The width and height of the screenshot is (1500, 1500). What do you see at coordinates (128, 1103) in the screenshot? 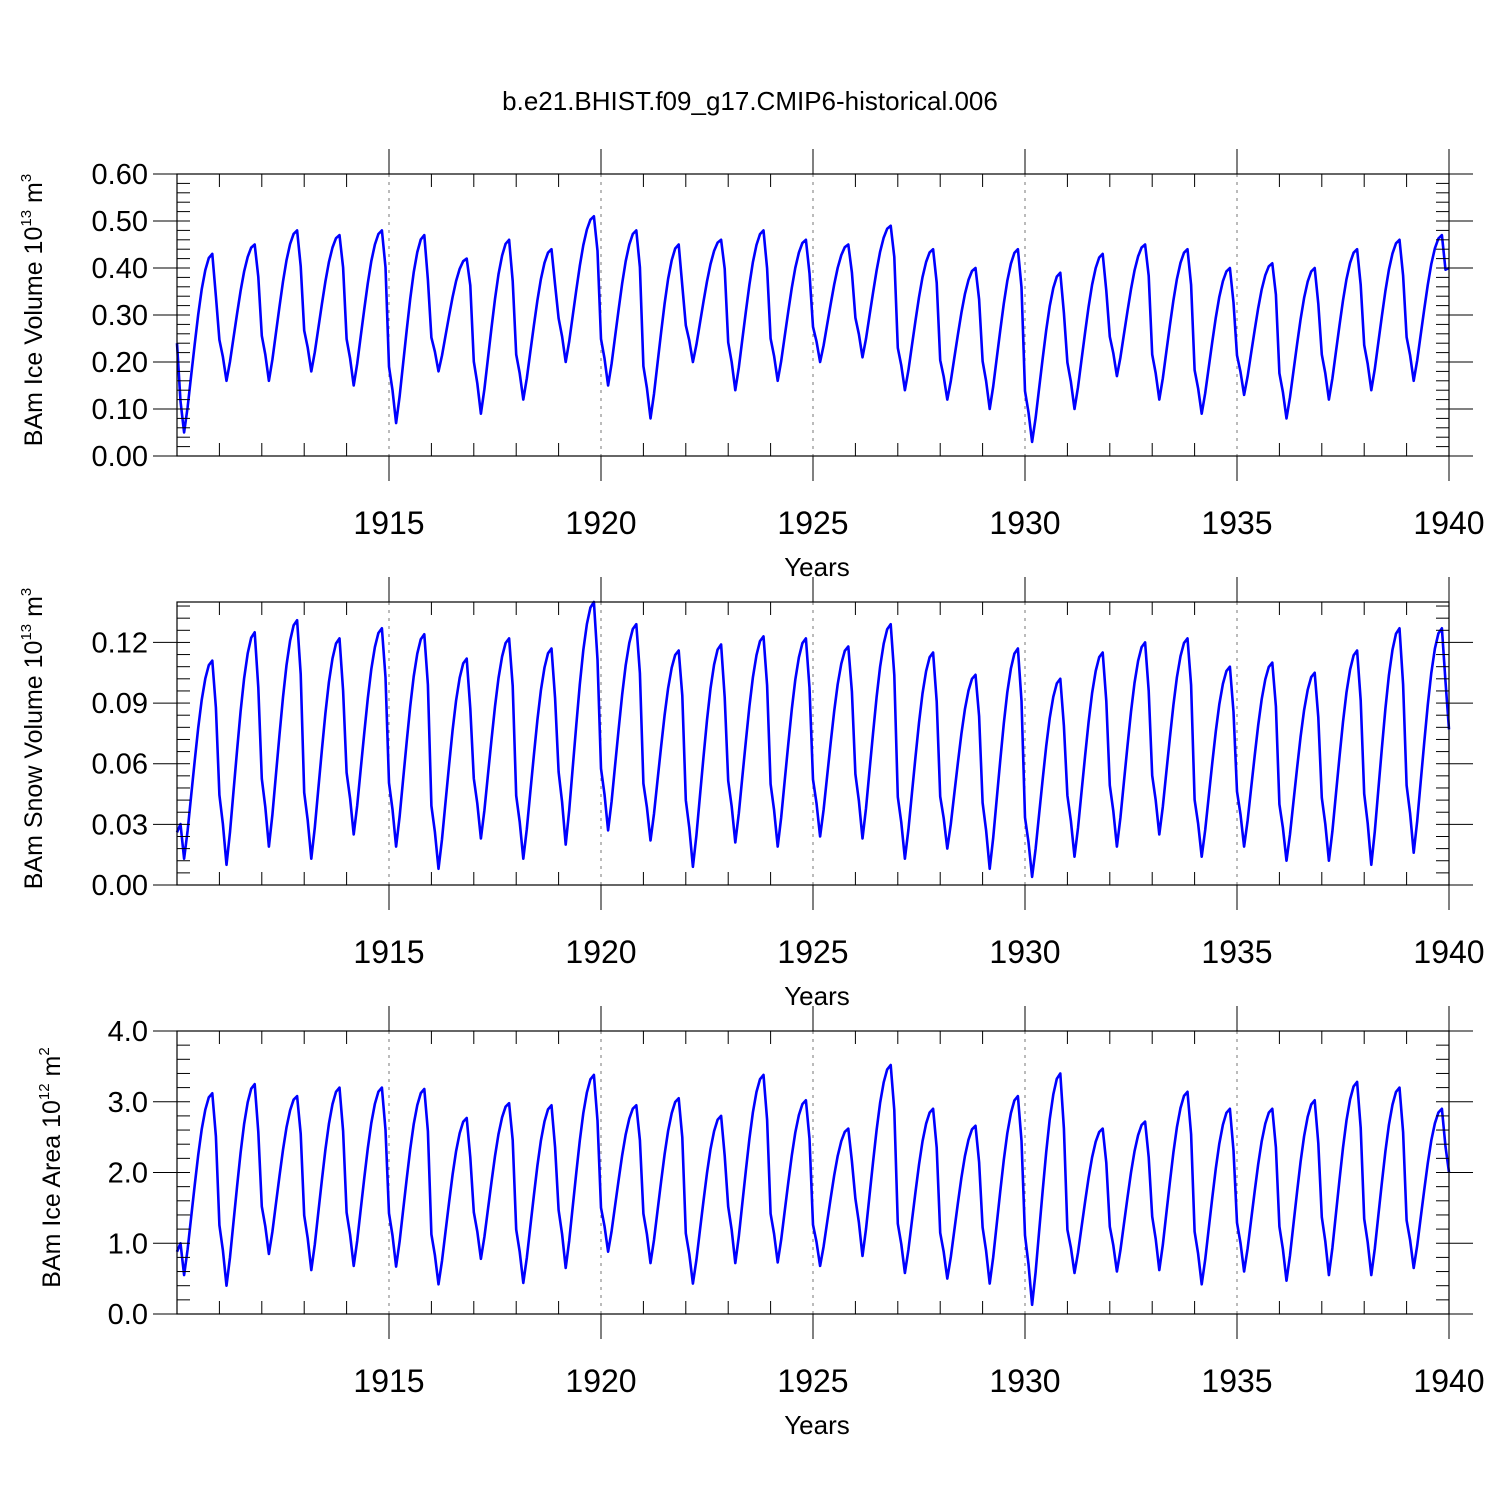
I see `y-tick-label: 3.0` at bounding box center [128, 1103].